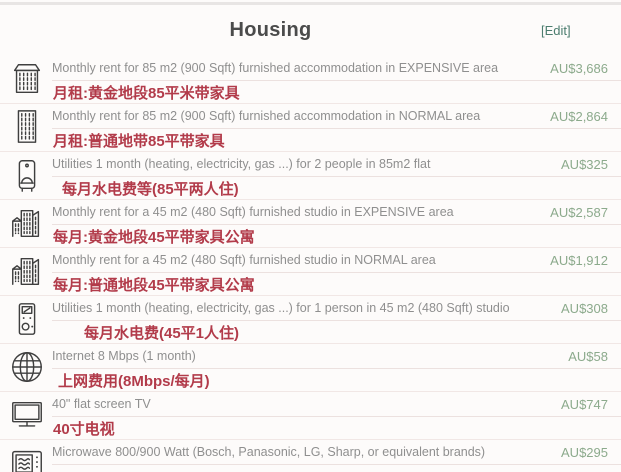 Image resolution: width=621 pixels, height=472 pixels. I want to click on item-annotation-zh, so click(310, 468).